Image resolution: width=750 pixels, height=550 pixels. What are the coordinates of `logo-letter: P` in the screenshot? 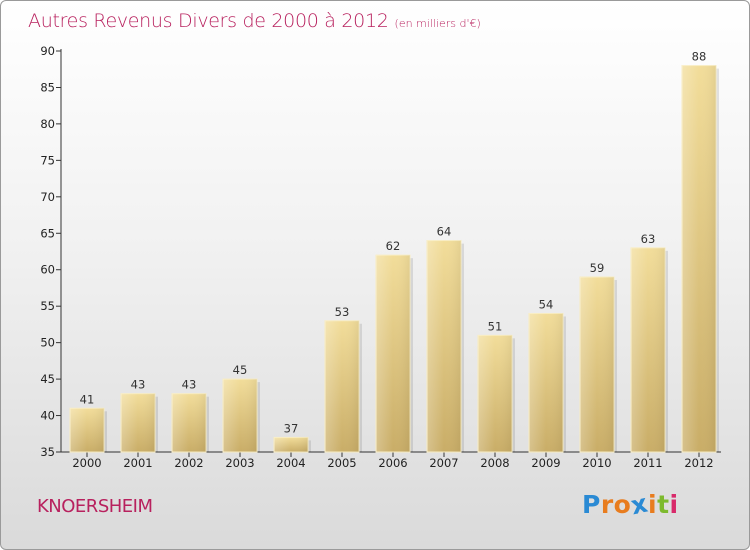 It's located at (591, 504).